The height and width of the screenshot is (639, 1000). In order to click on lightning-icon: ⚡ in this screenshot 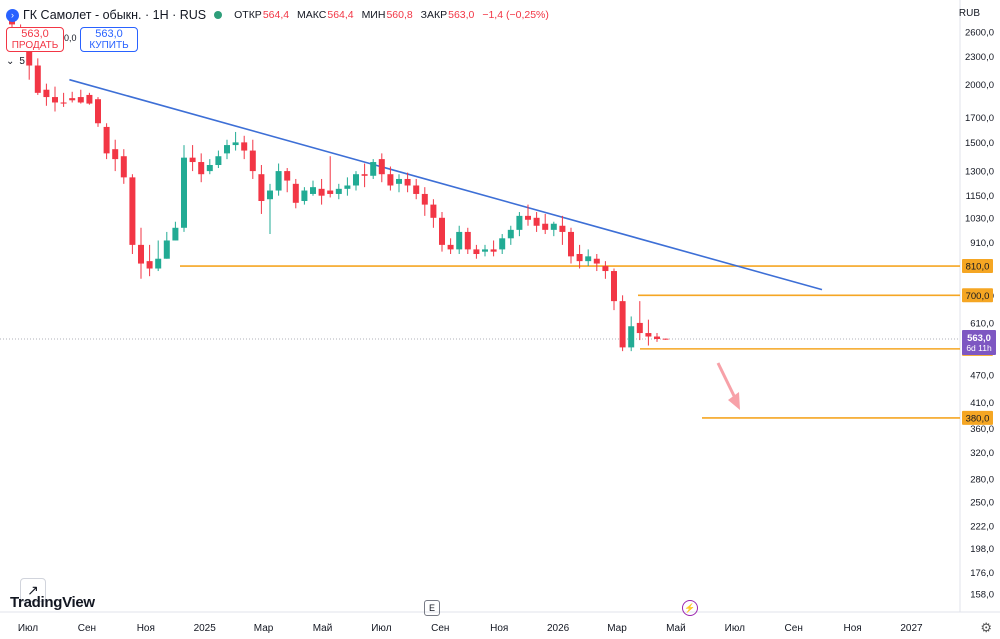, I will do `click(690, 608)`.